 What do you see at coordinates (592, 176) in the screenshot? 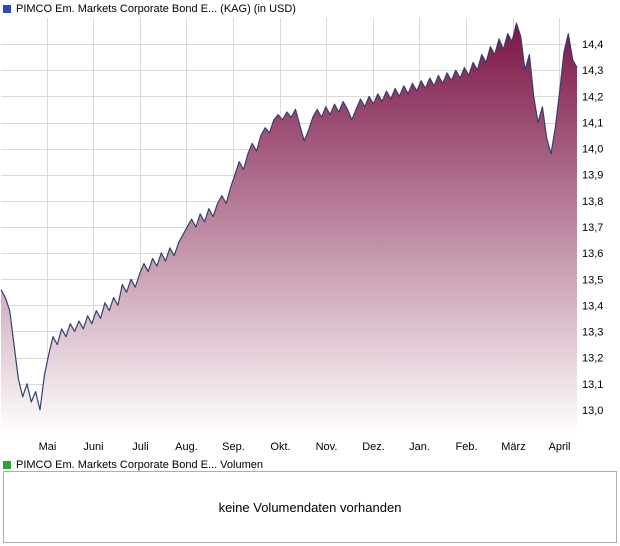
I see `y-axis-label: 13,9` at bounding box center [592, 176].